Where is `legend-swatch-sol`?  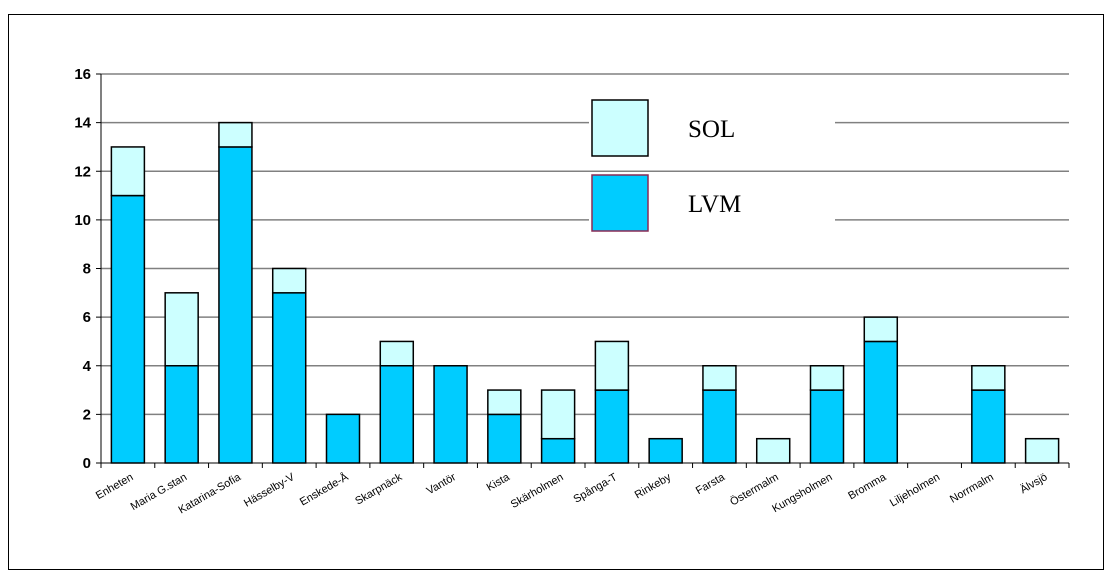
legend-swatch-sol is located at coordinates (620, 128).